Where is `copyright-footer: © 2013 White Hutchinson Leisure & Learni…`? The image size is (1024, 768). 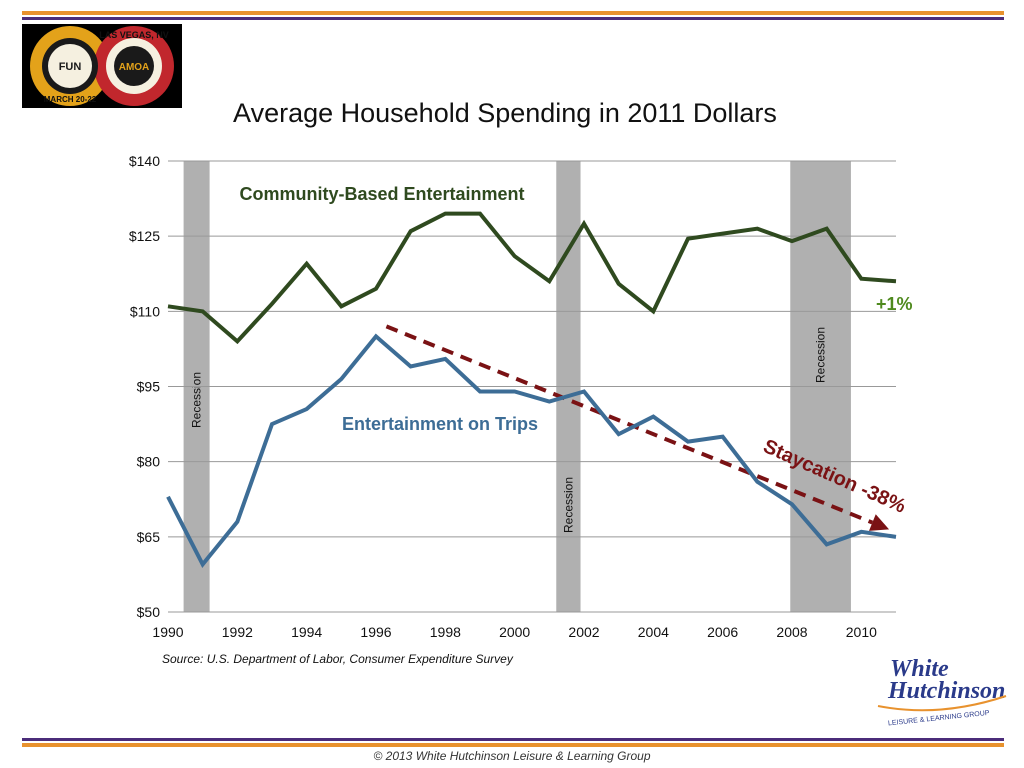
copyright-footer: © 2013 White Hutchinson Leisure & Learni… is located at coordinates (512, 756).